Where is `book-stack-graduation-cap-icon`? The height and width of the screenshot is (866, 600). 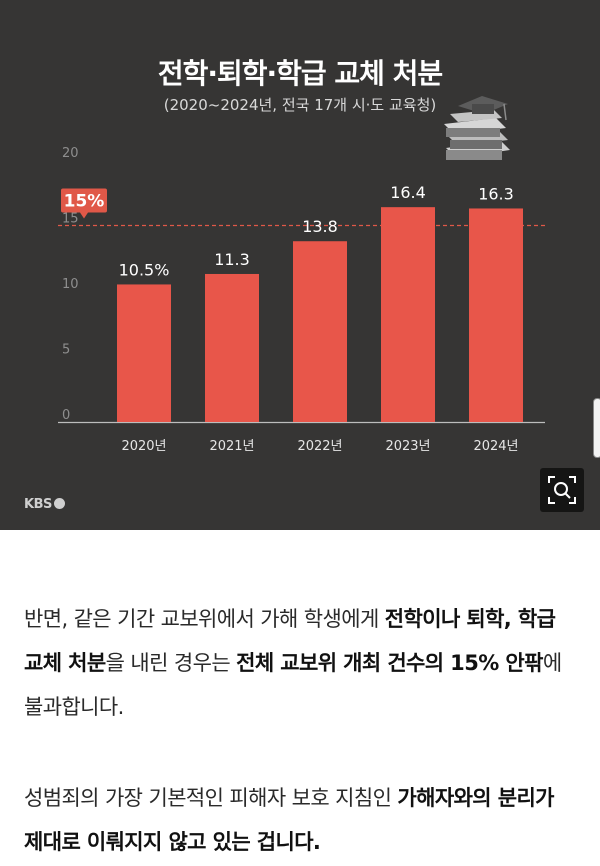
book-stack-graduation-cap-icon is located at coordinates (477, 128).